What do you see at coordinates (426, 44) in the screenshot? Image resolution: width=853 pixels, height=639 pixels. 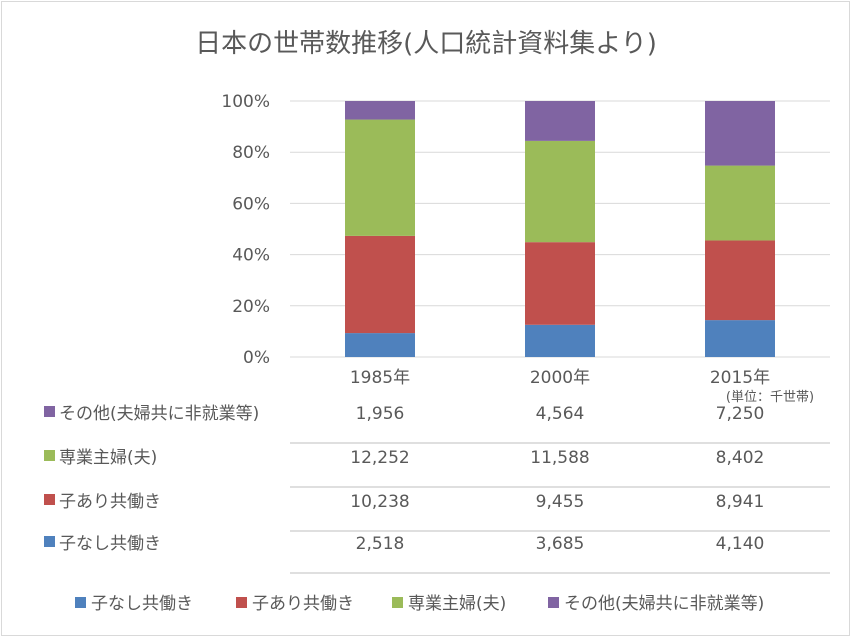 I see `chart-title: 日本の世帯数推移(人口統計資料集より)` at bounding box center [426, 44].